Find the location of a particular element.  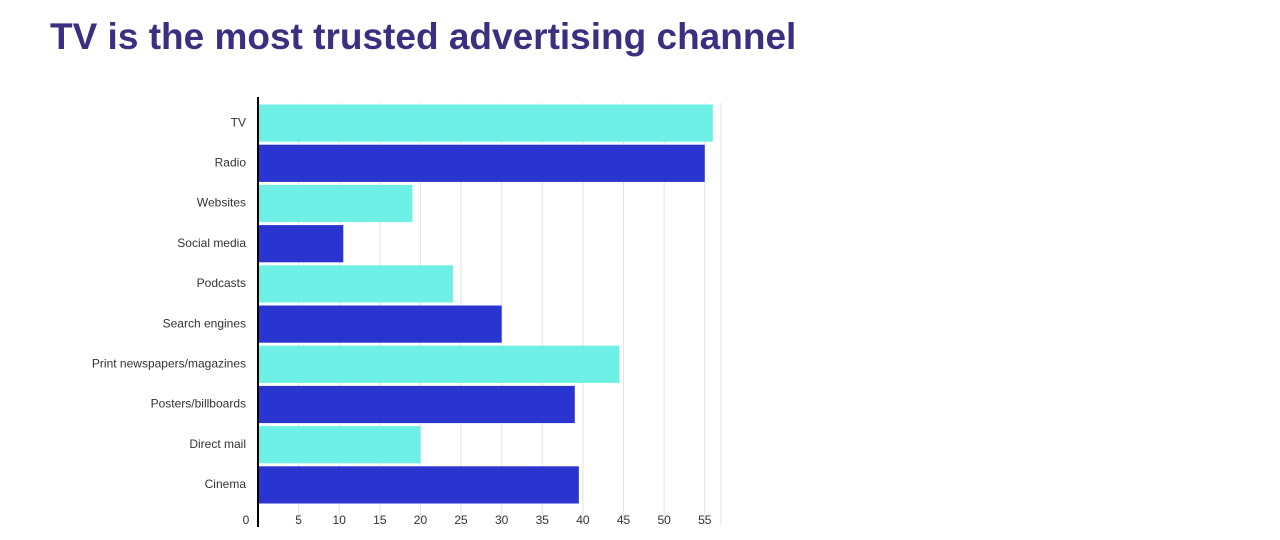

x-tick-label: 10 is located at coordinates (340, 520).